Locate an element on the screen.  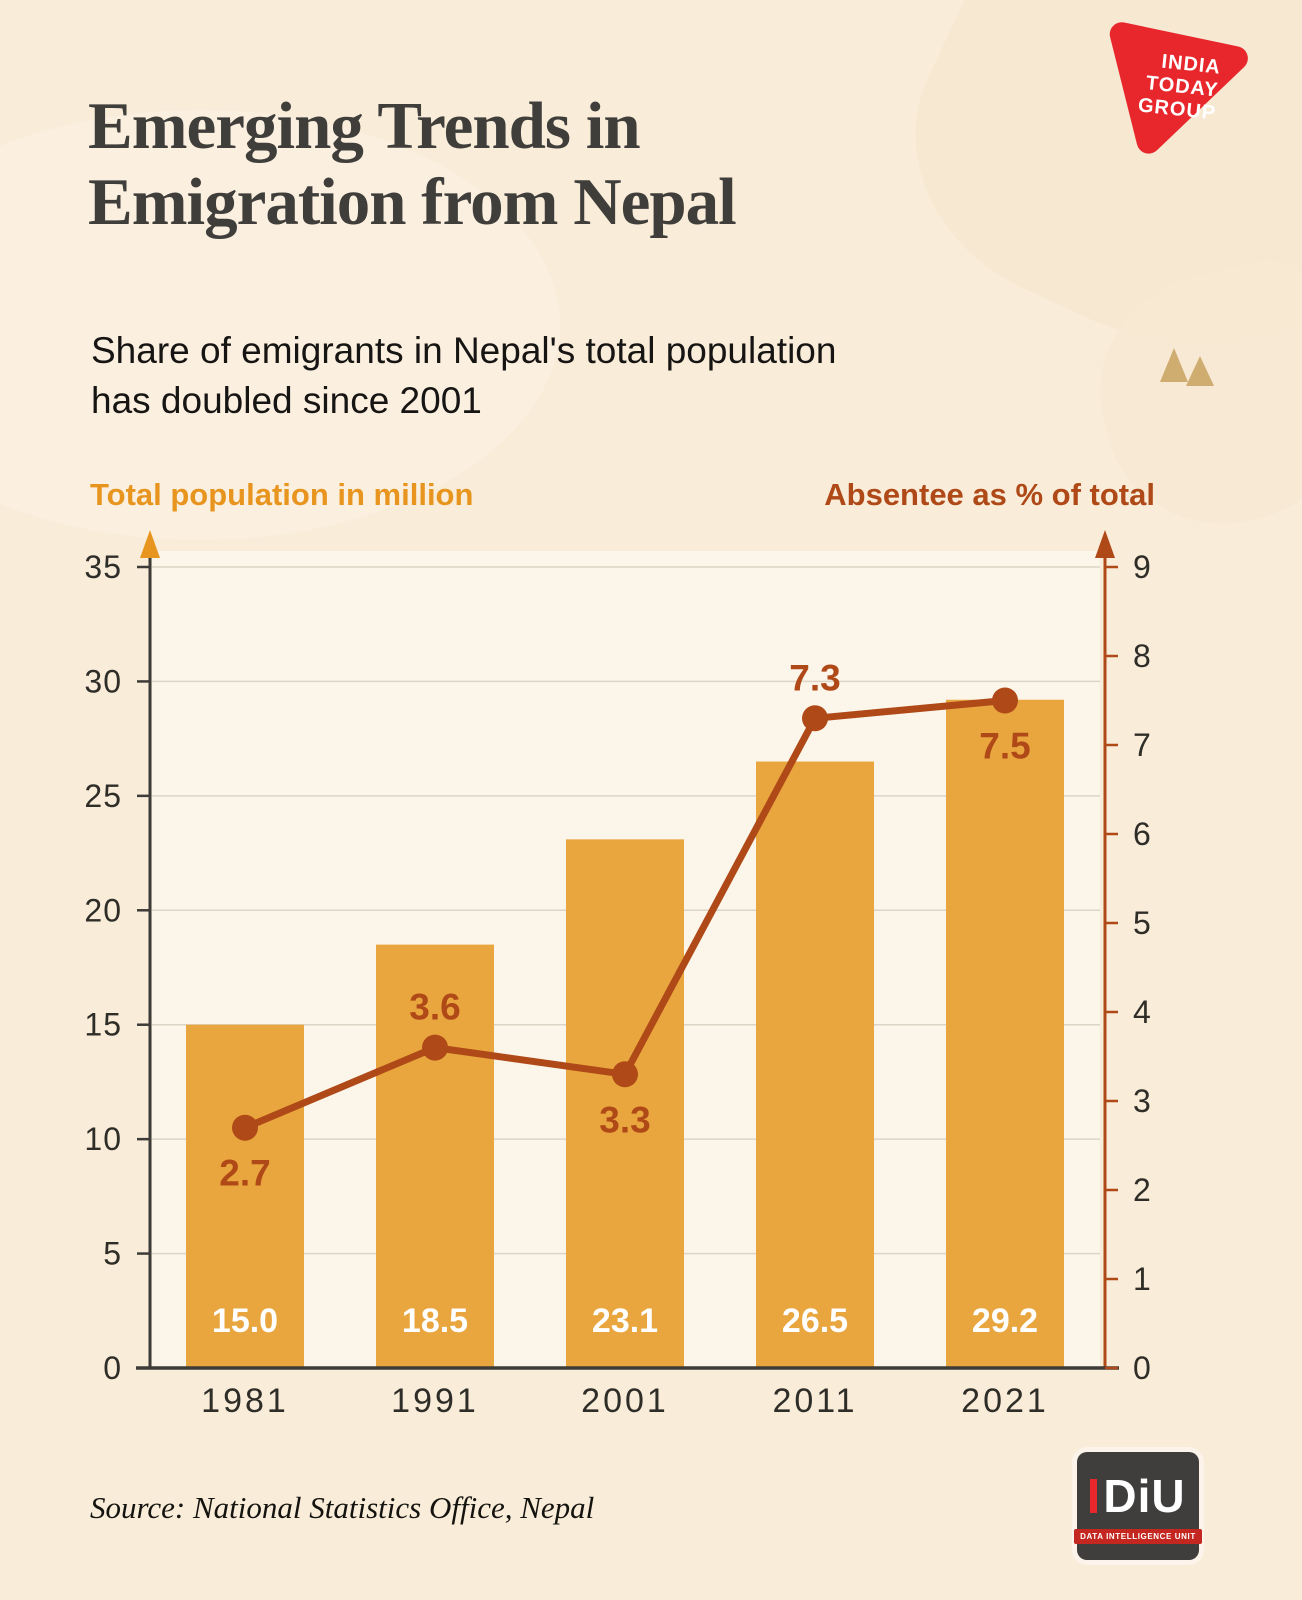
category-label: 1991 is located at coordinates (435, 1401).